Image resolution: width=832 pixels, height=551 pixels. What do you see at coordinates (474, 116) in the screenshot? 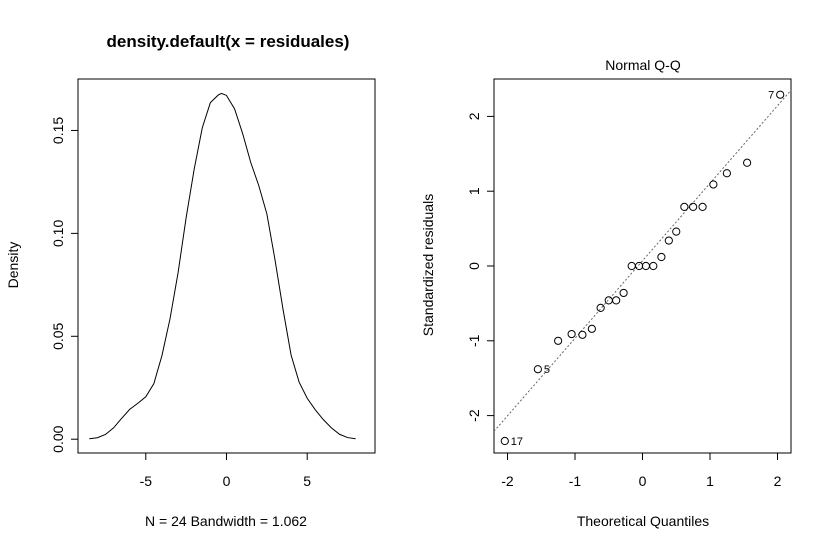
I see `qq-y-tick-label: 2` at bounding box center [474, 116].